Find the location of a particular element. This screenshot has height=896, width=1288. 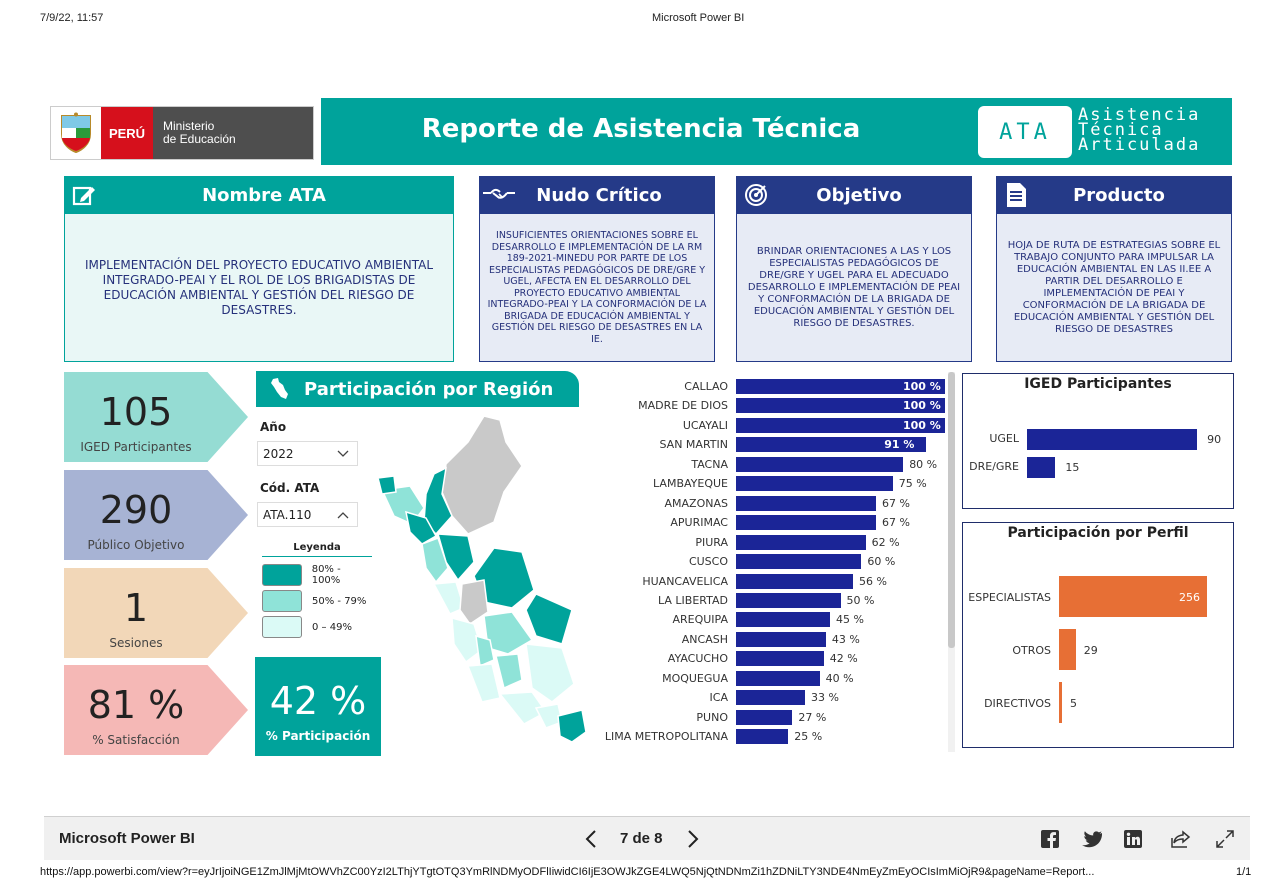

region-bar-row: TACNA 80 % is located at coordinates (775, 464).